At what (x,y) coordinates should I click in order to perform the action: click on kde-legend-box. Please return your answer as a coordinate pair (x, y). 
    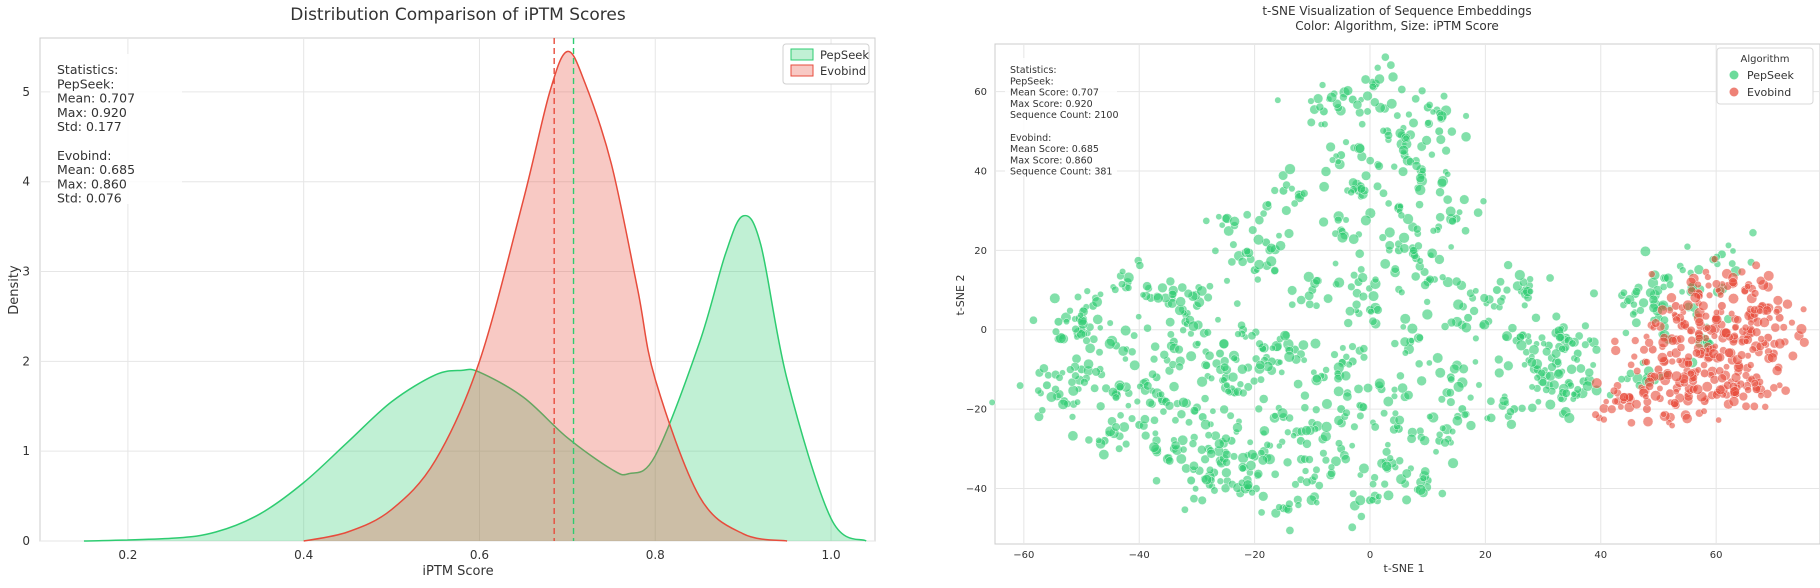
    Looking at the image, I should click on (826, 64).